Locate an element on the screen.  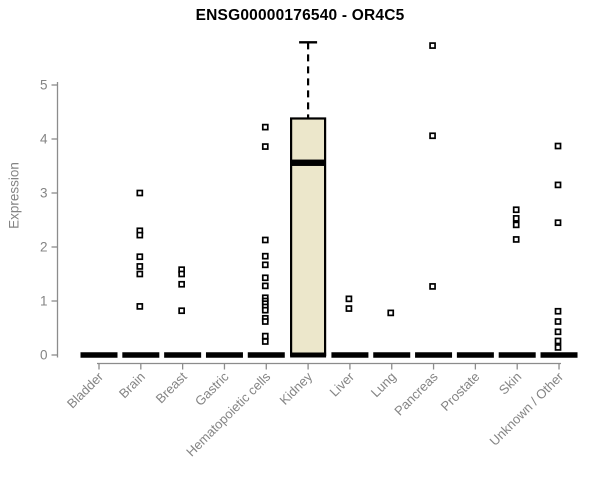
x-tick-label: Kidney is located at coordinates (296, 388).